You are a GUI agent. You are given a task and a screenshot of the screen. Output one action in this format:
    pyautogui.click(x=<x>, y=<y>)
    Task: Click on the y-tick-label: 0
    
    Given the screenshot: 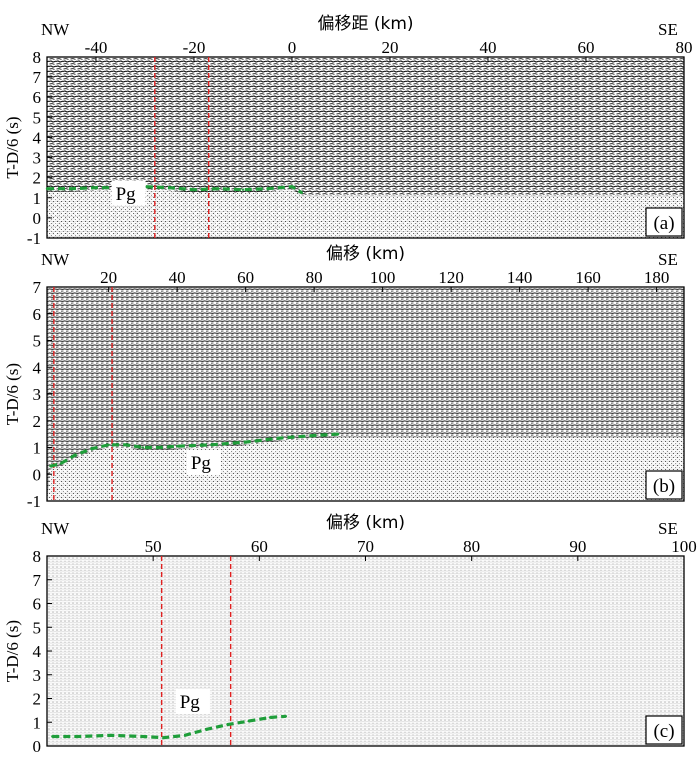 What is the action you would take?
    pyautogui.click(x=37, y=746)
    